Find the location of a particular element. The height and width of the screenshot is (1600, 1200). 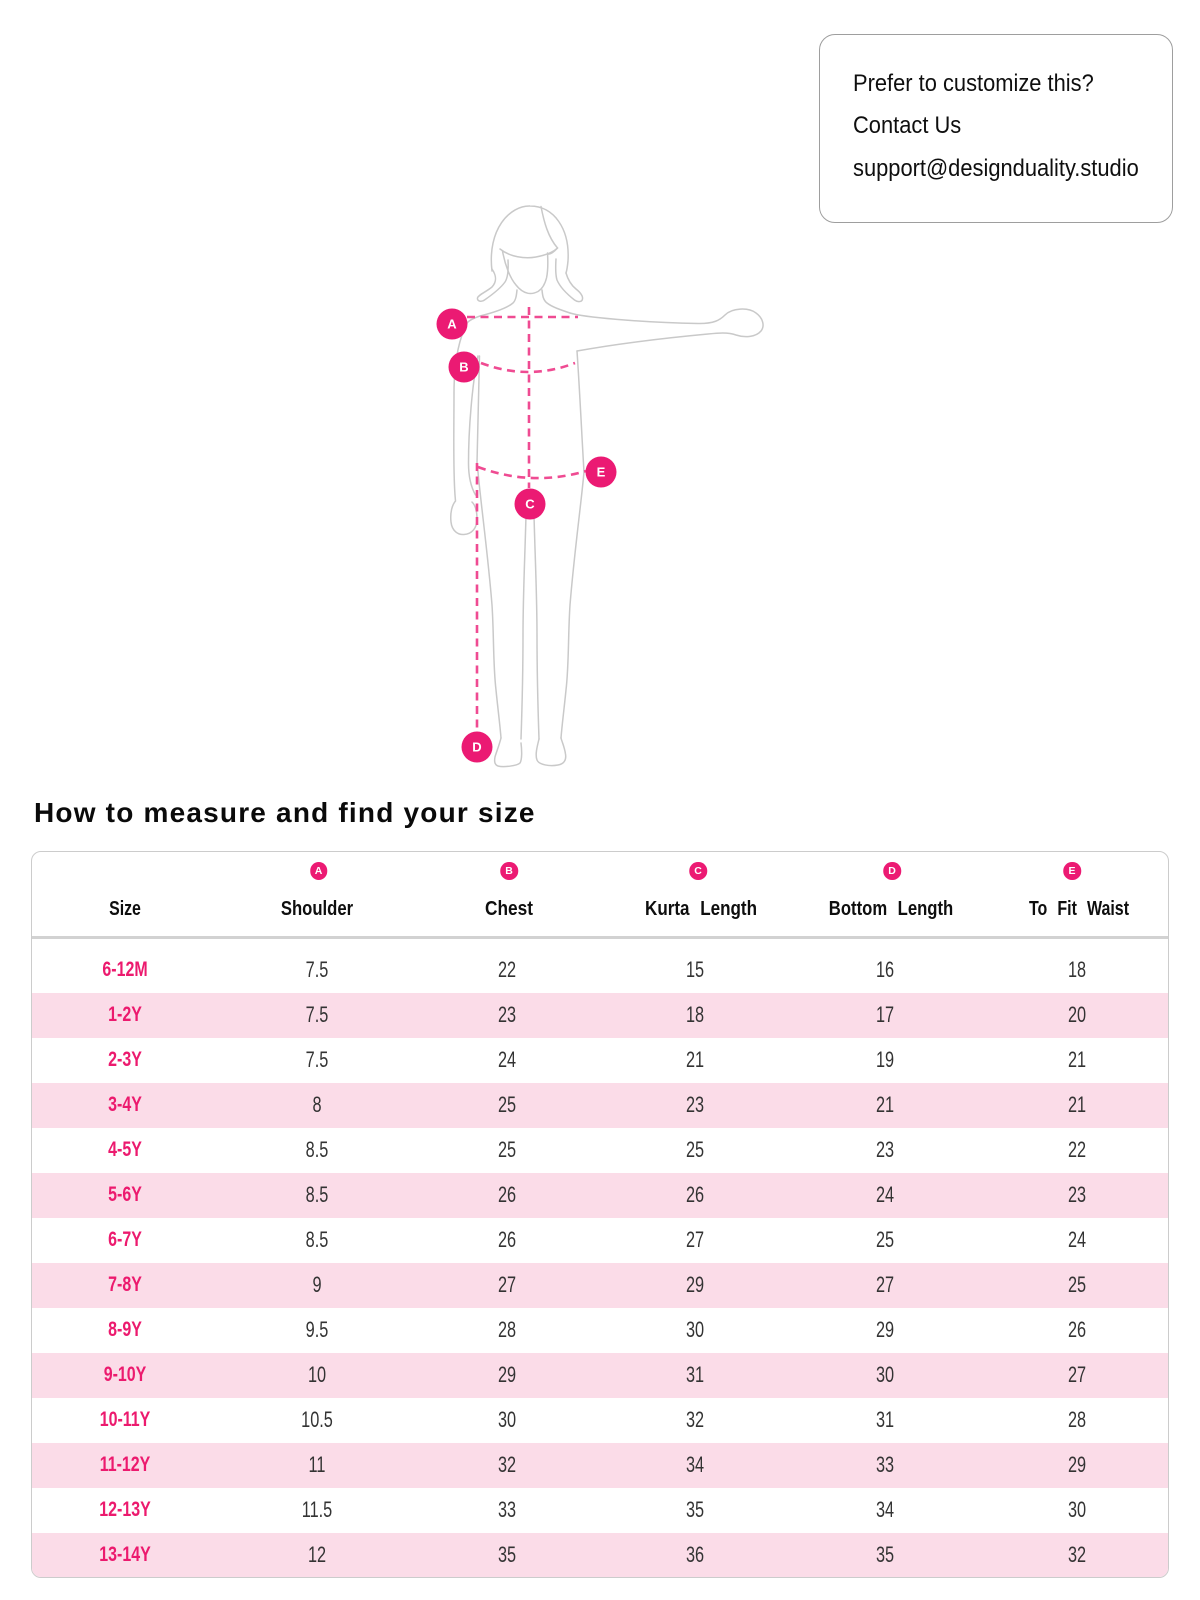

svg-text: A is located at coordinates (452, 324).